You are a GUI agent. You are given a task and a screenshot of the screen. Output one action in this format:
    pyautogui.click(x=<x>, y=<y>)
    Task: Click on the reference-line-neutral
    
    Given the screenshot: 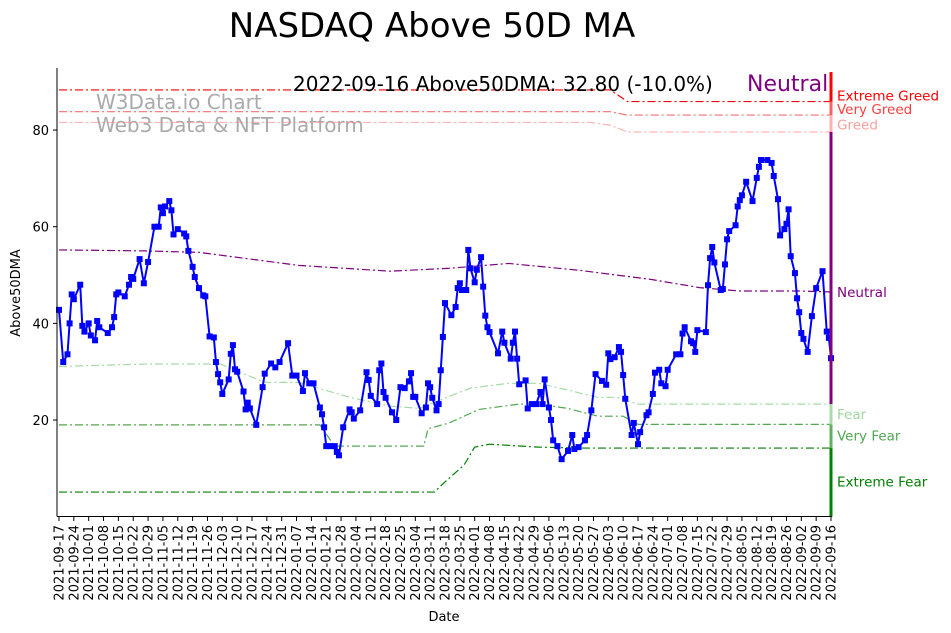 What is the action you would take?
    pyautogui.click(x=445, y=271)
    